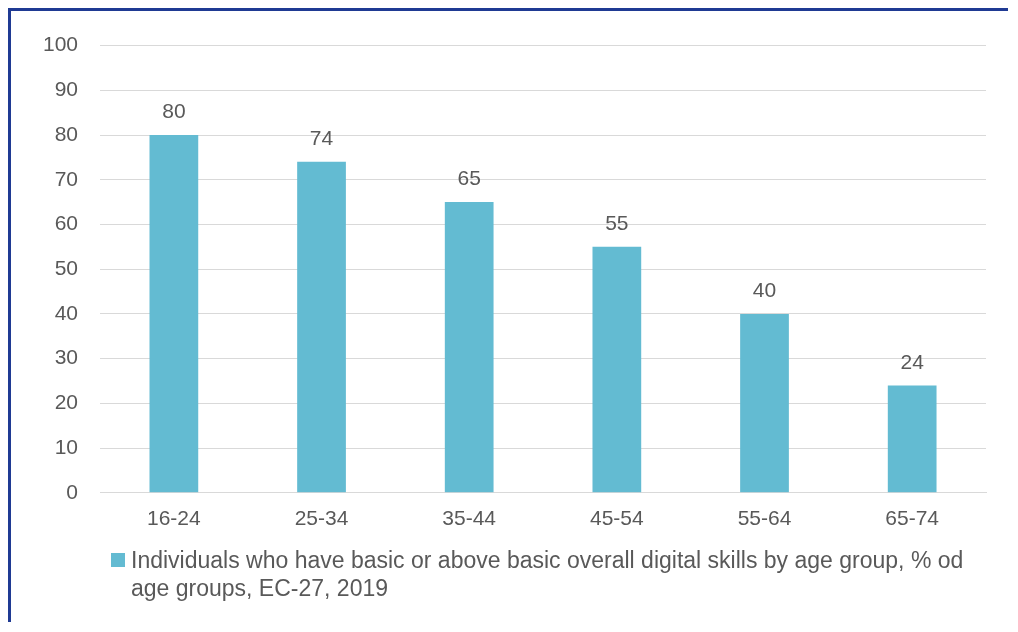 This screenshot has height=632, width=1018. What do you see at coordinates (66, 402) in the screenshot?
I see `y-tick-label: 20` at bounding box center [66, 402].